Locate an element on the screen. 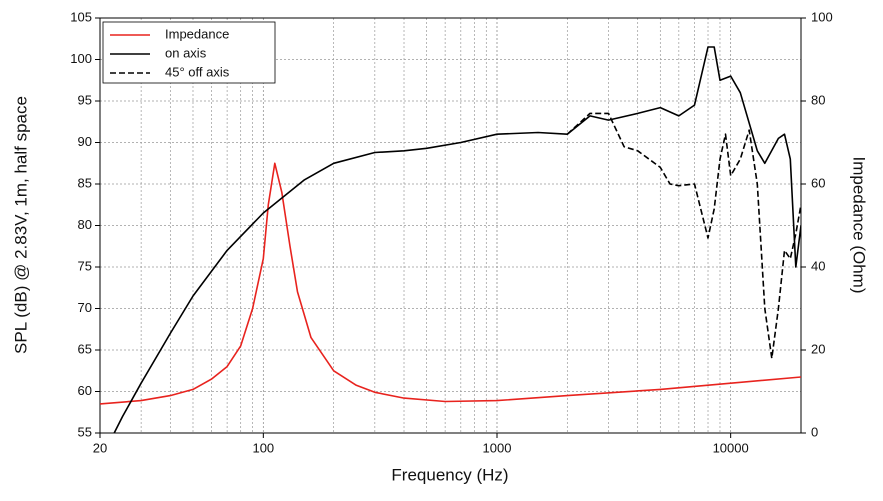 The image size is (883, 501). x-tick-label: 100 is located at coordinates (263, 447).